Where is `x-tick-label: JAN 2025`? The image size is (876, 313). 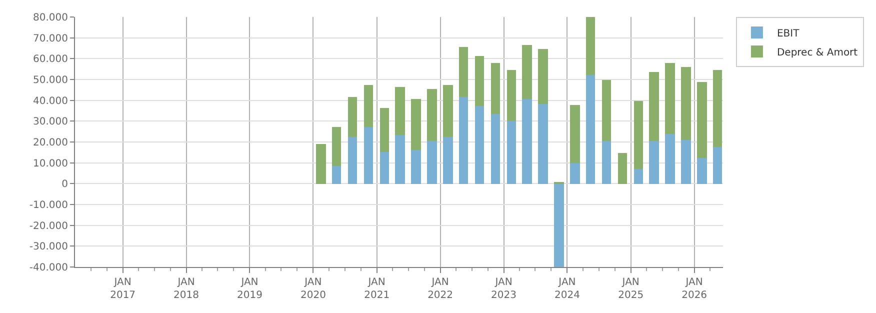
x-tick-label: JAN 2025 is located at coordinates (631, 289).